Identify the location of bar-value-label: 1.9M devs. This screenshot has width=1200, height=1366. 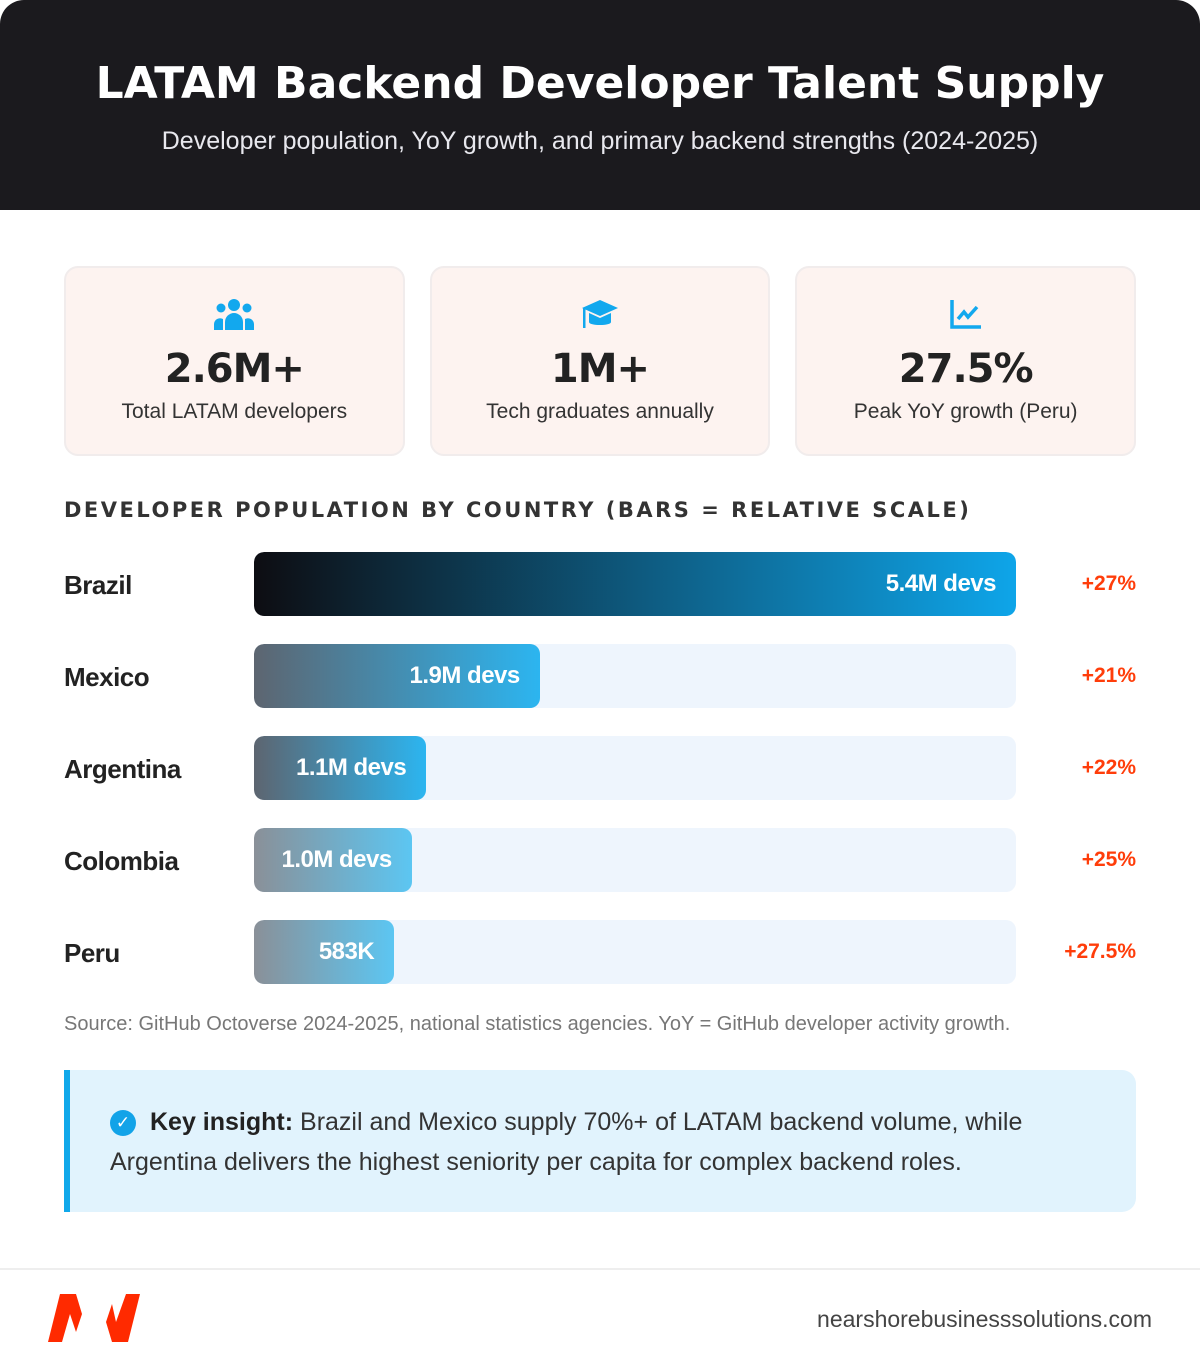
(465, 675).